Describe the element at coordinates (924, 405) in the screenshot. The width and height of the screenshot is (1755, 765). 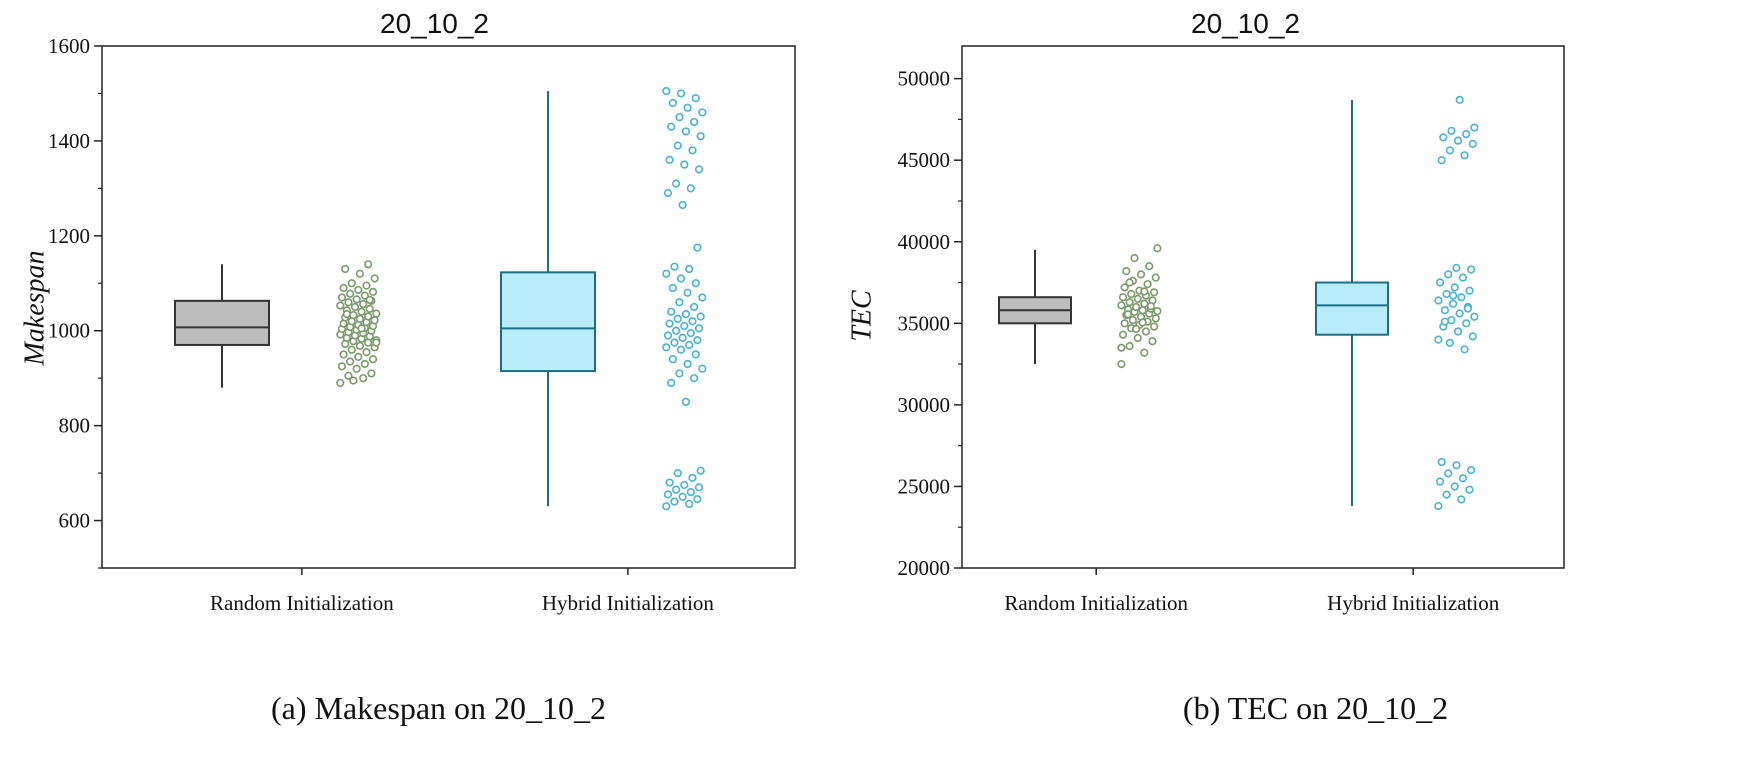
I see `y-tick-label: 30000` at that location.